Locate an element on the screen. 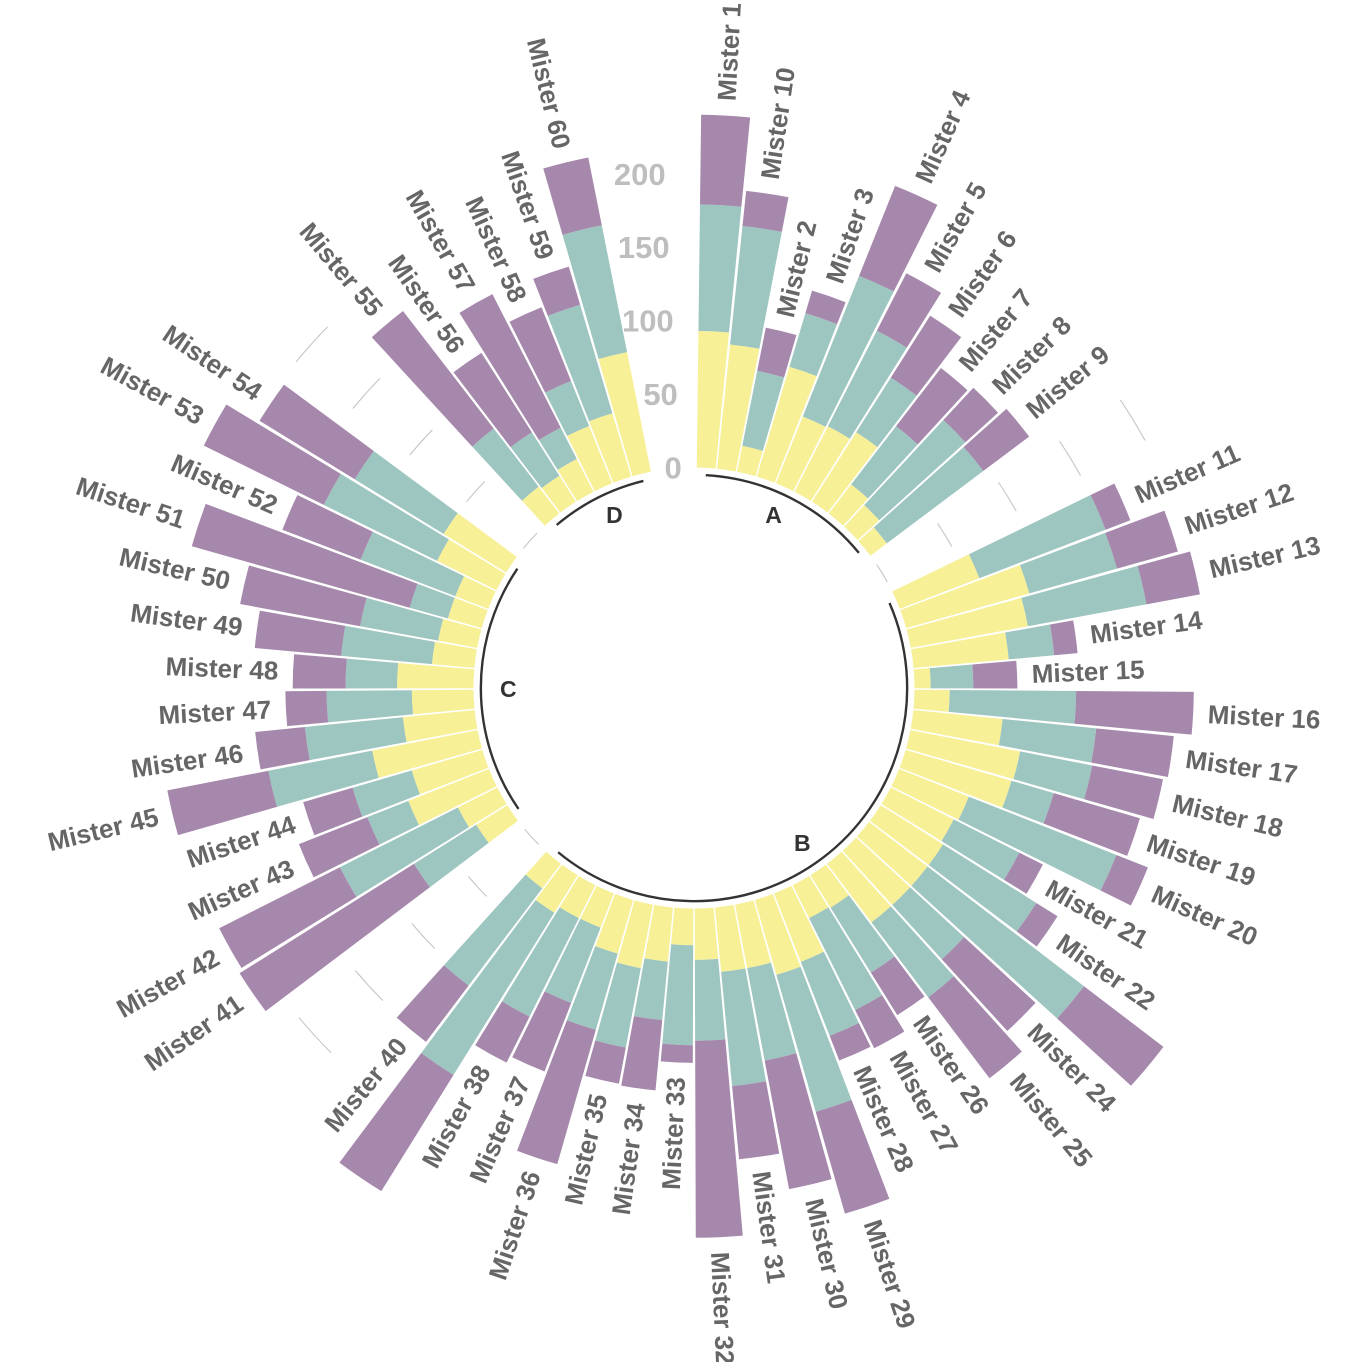 The height and width of the screenshot is (1367, 1368). svg-text: 200 is located at coordinates (640, 174).